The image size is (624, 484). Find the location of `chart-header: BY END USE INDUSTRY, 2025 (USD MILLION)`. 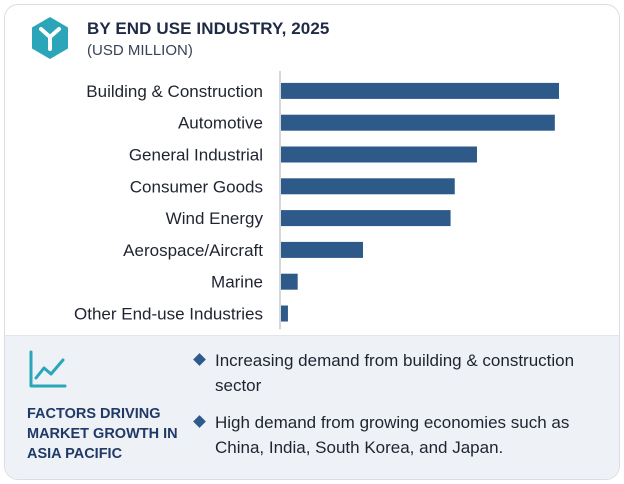

chart-header: BY END USE INDUSTRY, 2025 (USD MILLION) is located at coordinates (312, 38).